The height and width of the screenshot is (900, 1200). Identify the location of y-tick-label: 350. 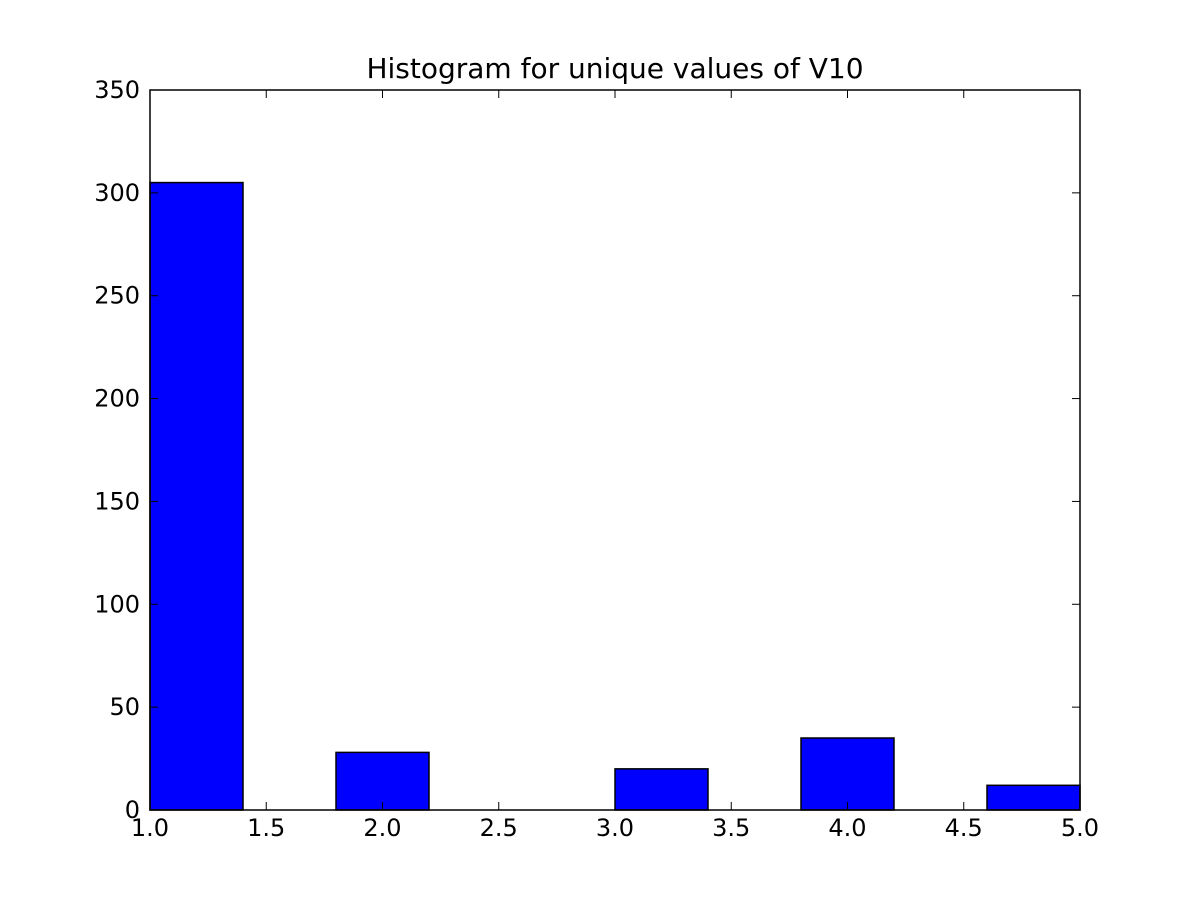
(117, 90).